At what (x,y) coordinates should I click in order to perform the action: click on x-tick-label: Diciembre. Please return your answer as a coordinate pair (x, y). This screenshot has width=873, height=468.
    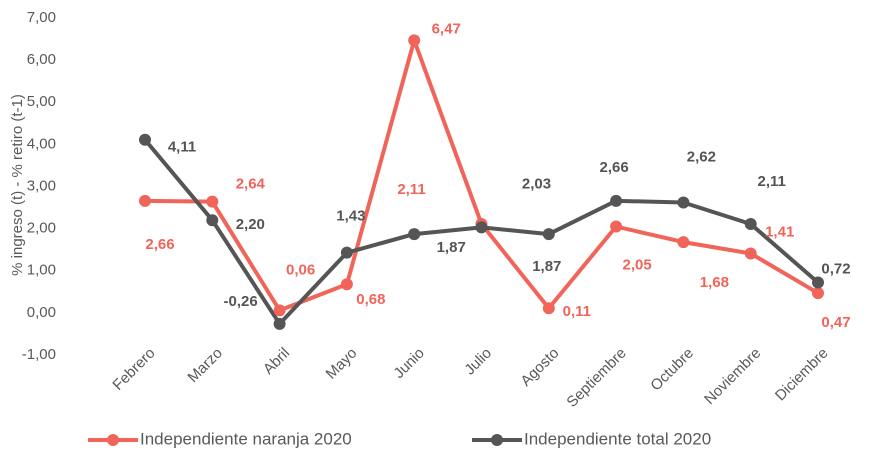
    Looking at the image, I should click on (802, 375).